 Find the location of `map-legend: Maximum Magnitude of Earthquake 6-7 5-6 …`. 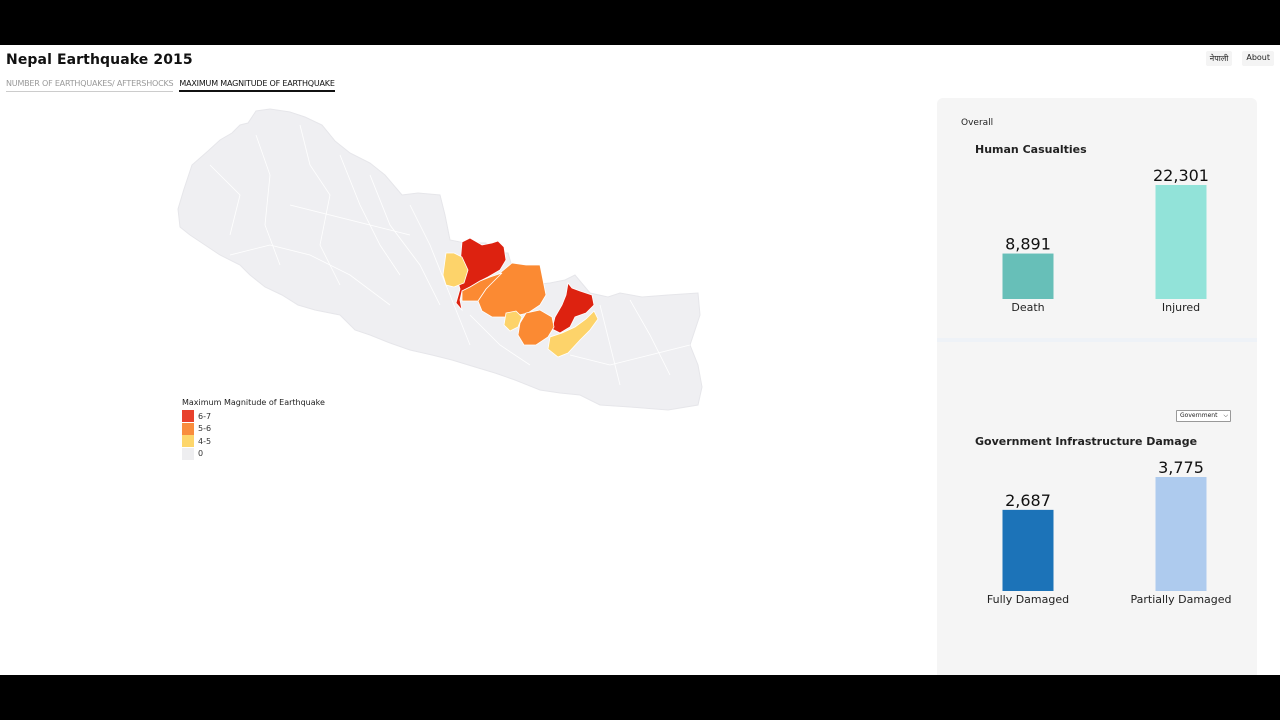

map-legend: Maximum Magnitude of Earthquake 6-7 5-6 … is located at coordinates (253, 429).